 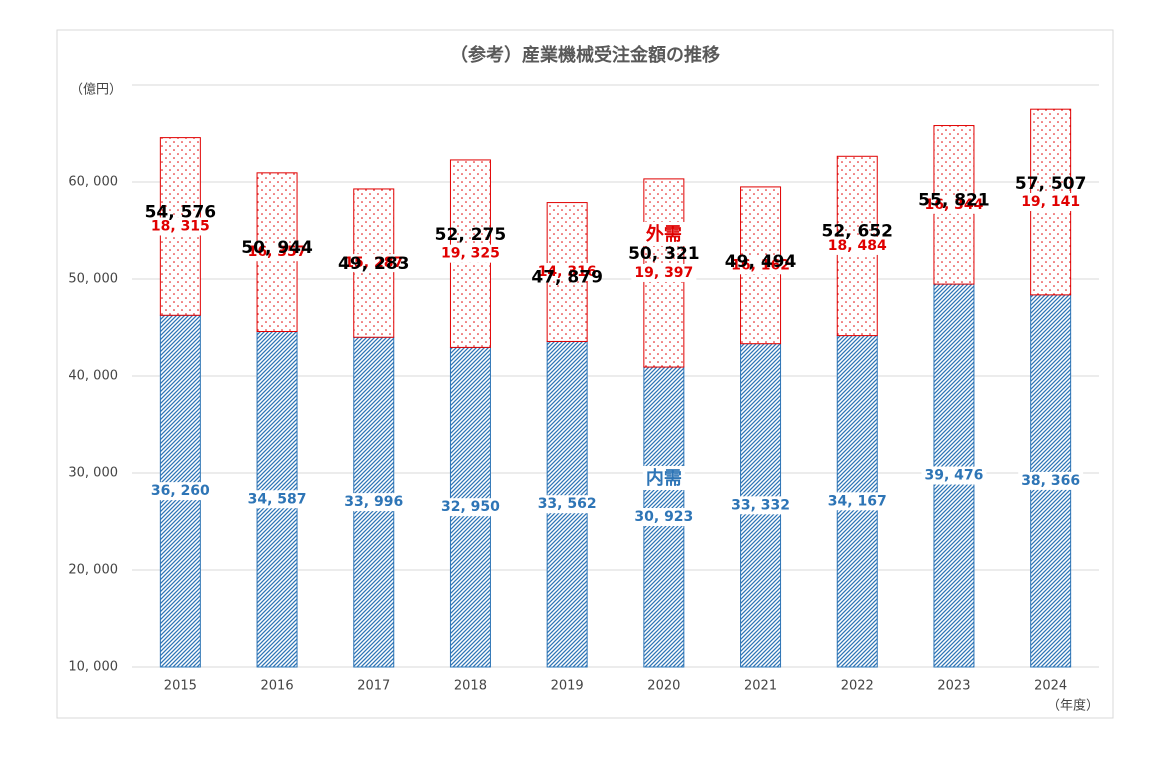 I want to click on data-label: 36, 260, so click(x=180, y=491).